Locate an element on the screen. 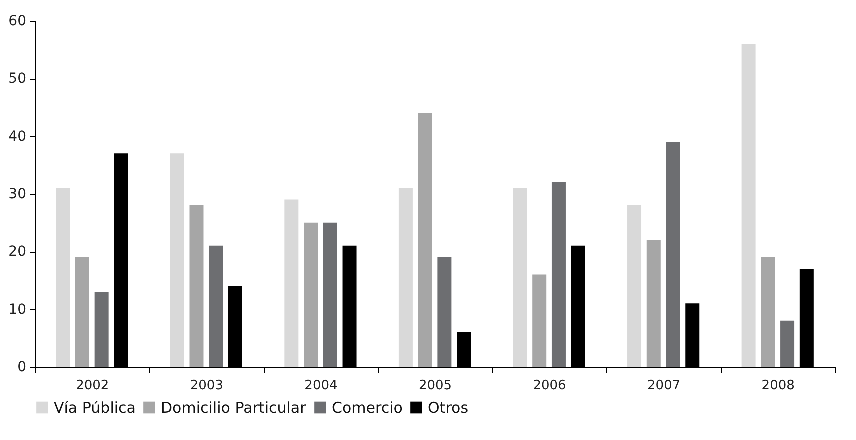 The height and width of the screenshot is (440, 856). y-tick-label: 30 is located at coordinates (17, 194).